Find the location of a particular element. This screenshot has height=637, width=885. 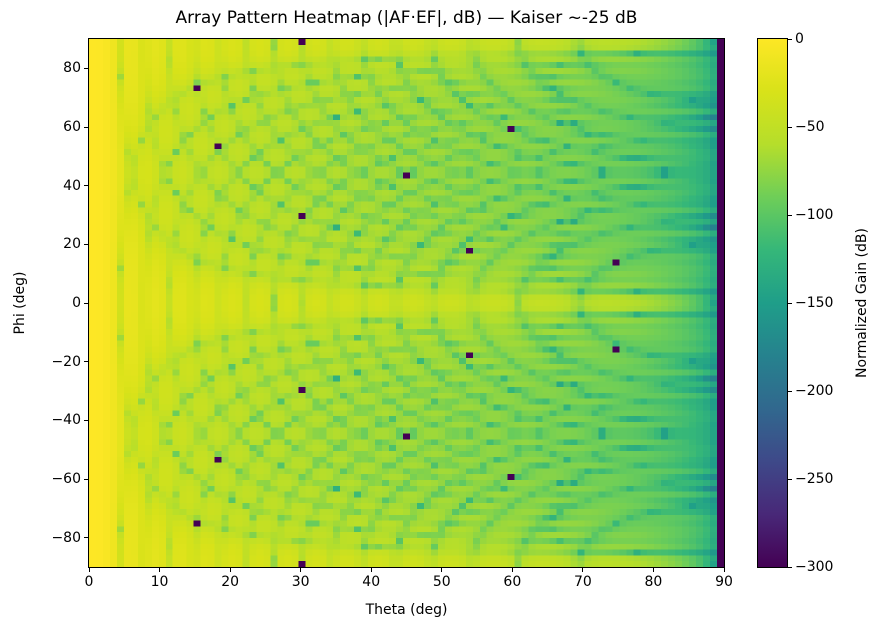

y-axis-label: Phi (deg) is located at coordinates (20, 303).